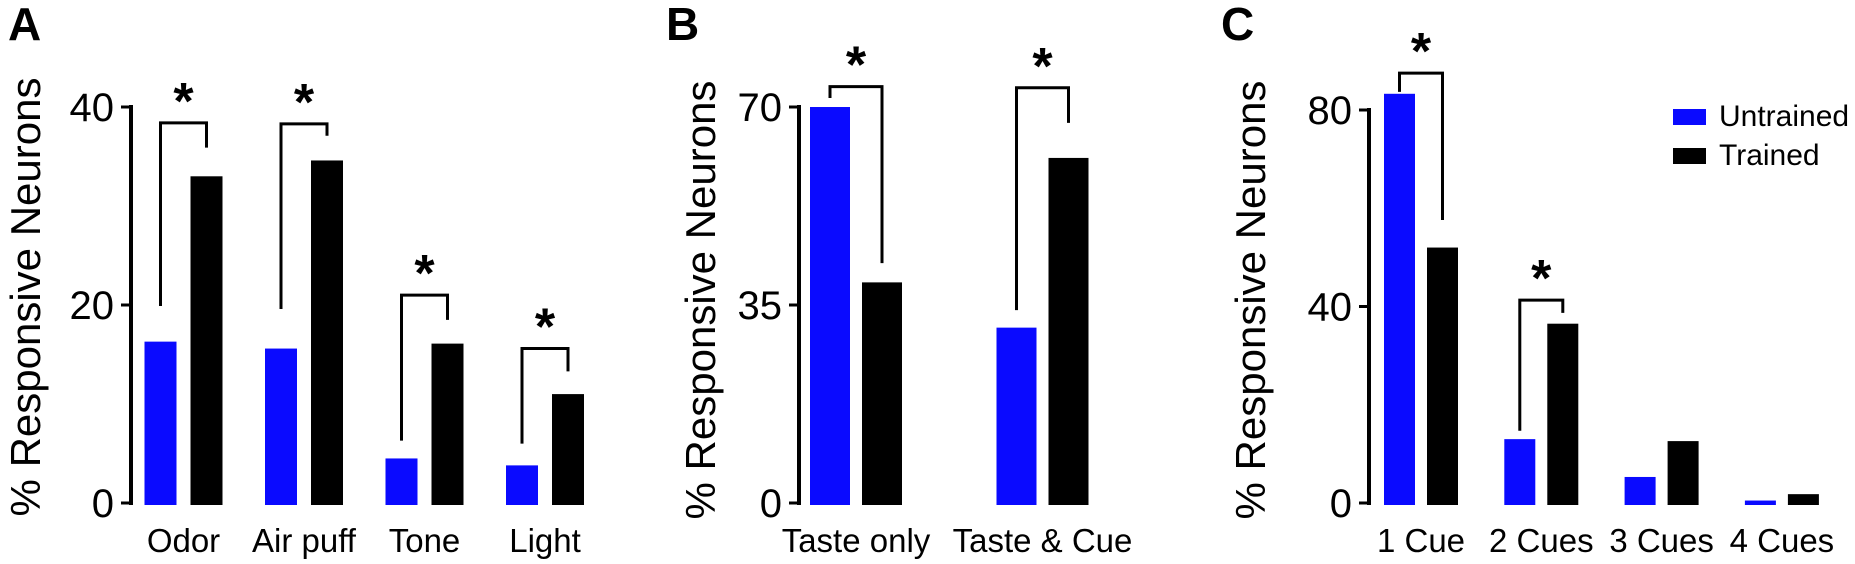 The height and width of the screenshot is (564, 1855). What do you see at coordinates (424, 367) in the screenshot?
I see `sig-bracket-tone` at bounding box center [424, 367].